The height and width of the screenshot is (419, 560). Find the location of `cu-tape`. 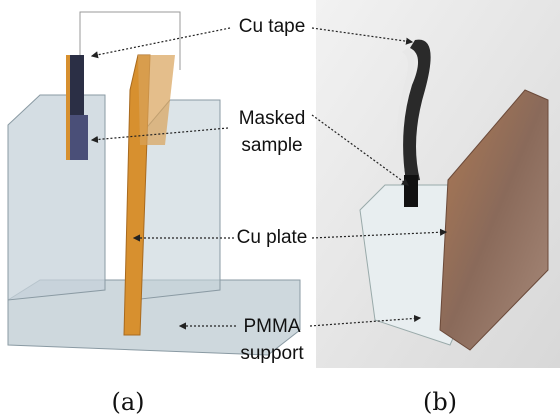

cu-tape is located at coordinates (68, 107).